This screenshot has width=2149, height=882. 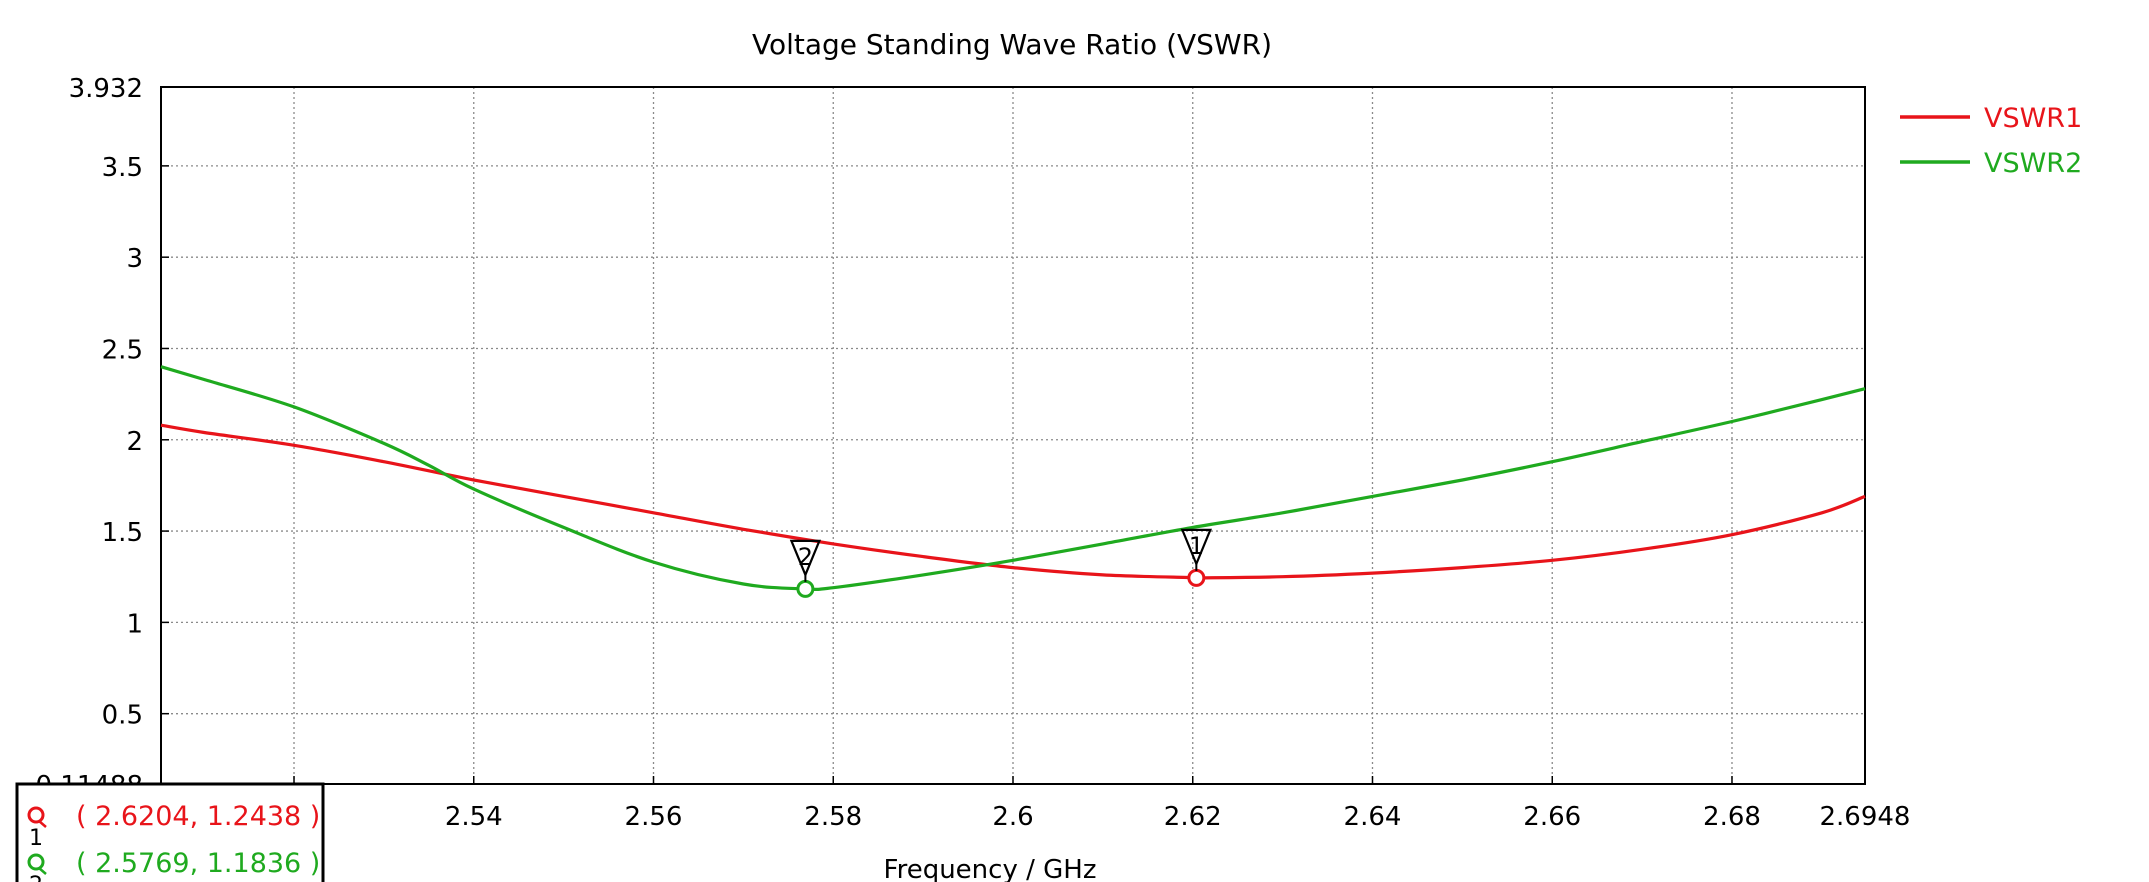 What do you see at coordinates (134, 442) in the screenshot?
I see `y-tick-label: 2` at bounding box center [134, 442].